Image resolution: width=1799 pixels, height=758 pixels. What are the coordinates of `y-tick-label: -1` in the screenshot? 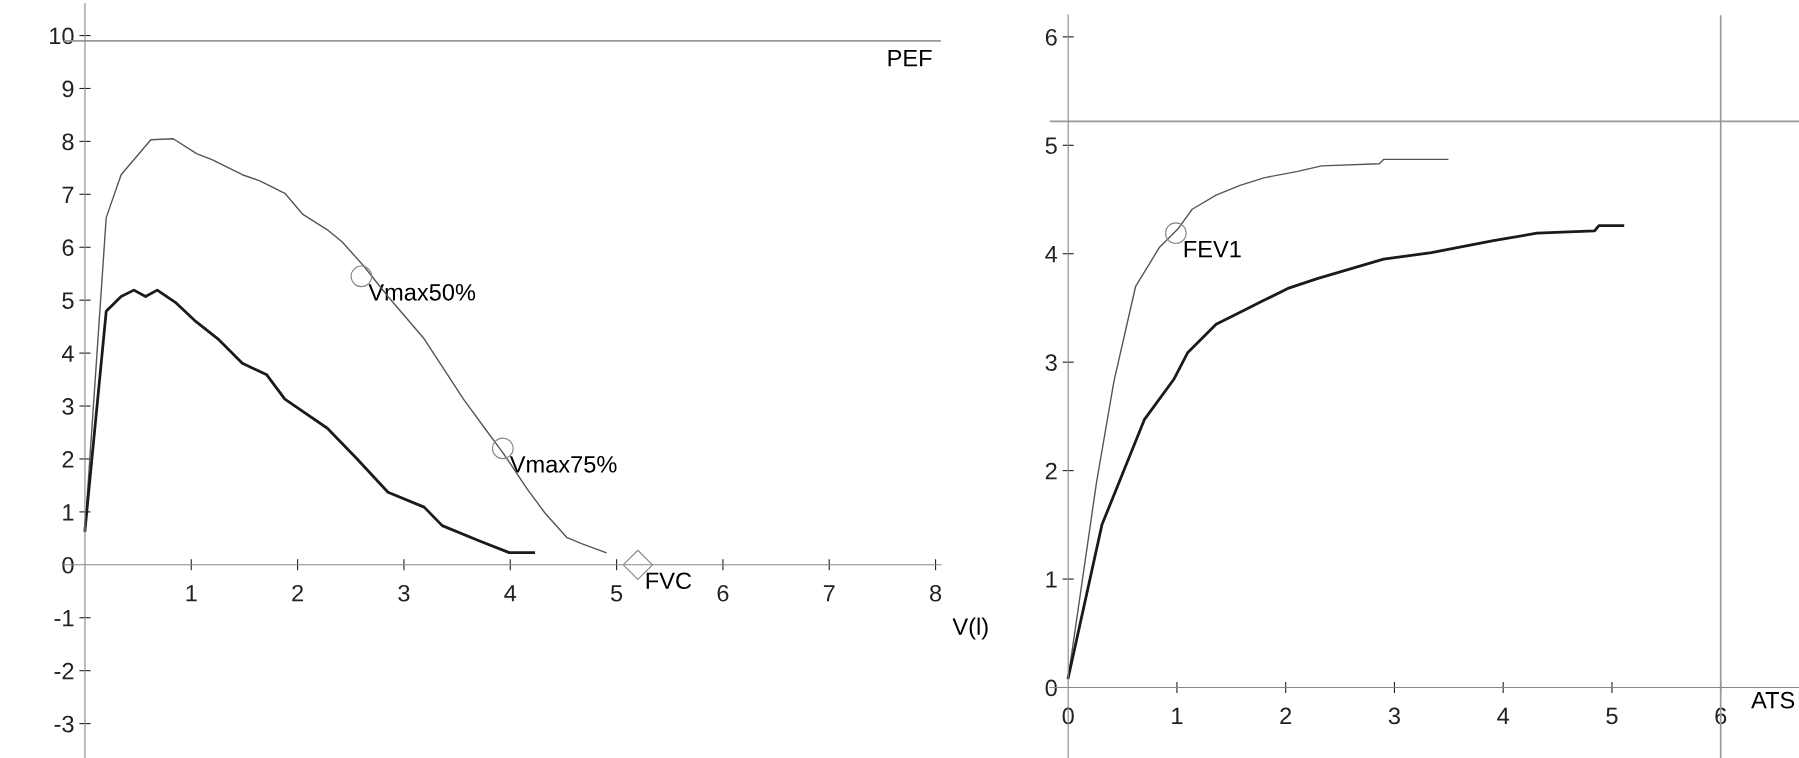 It's located at (64, 618).